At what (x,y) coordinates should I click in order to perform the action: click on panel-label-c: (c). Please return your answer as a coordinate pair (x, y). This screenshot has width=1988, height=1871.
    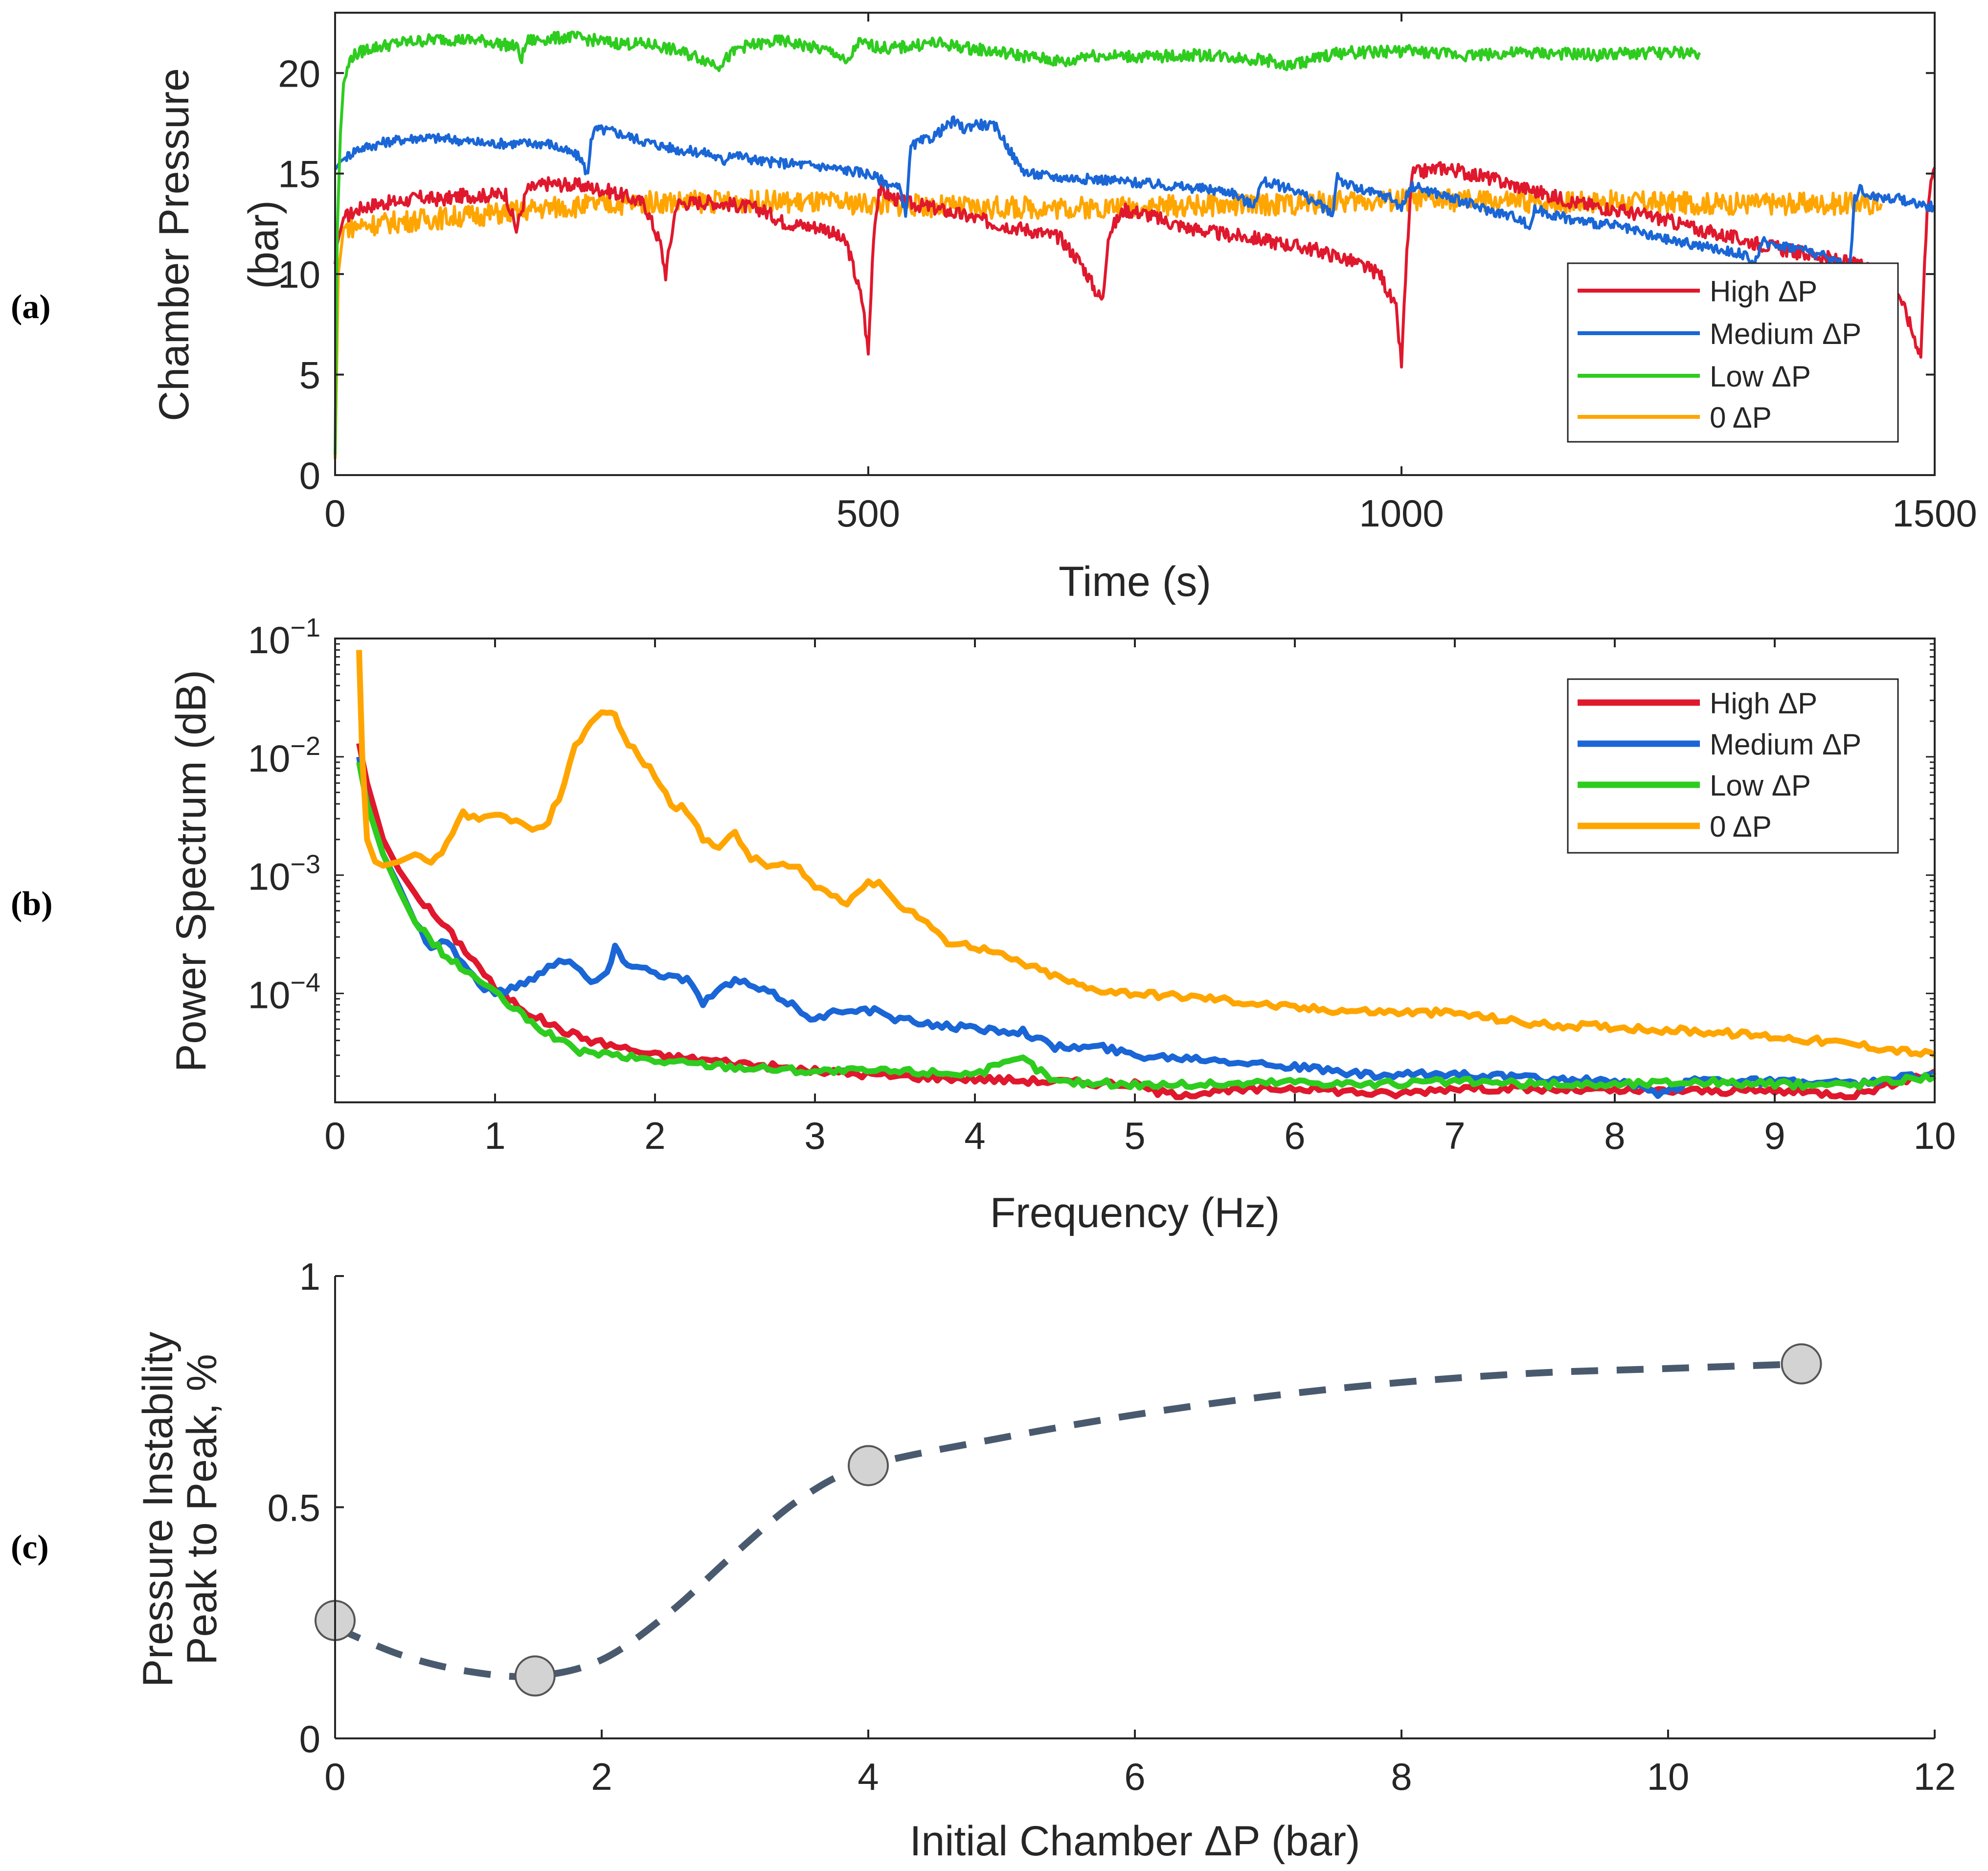
    Looking at the image, I should click on (30, 1547).